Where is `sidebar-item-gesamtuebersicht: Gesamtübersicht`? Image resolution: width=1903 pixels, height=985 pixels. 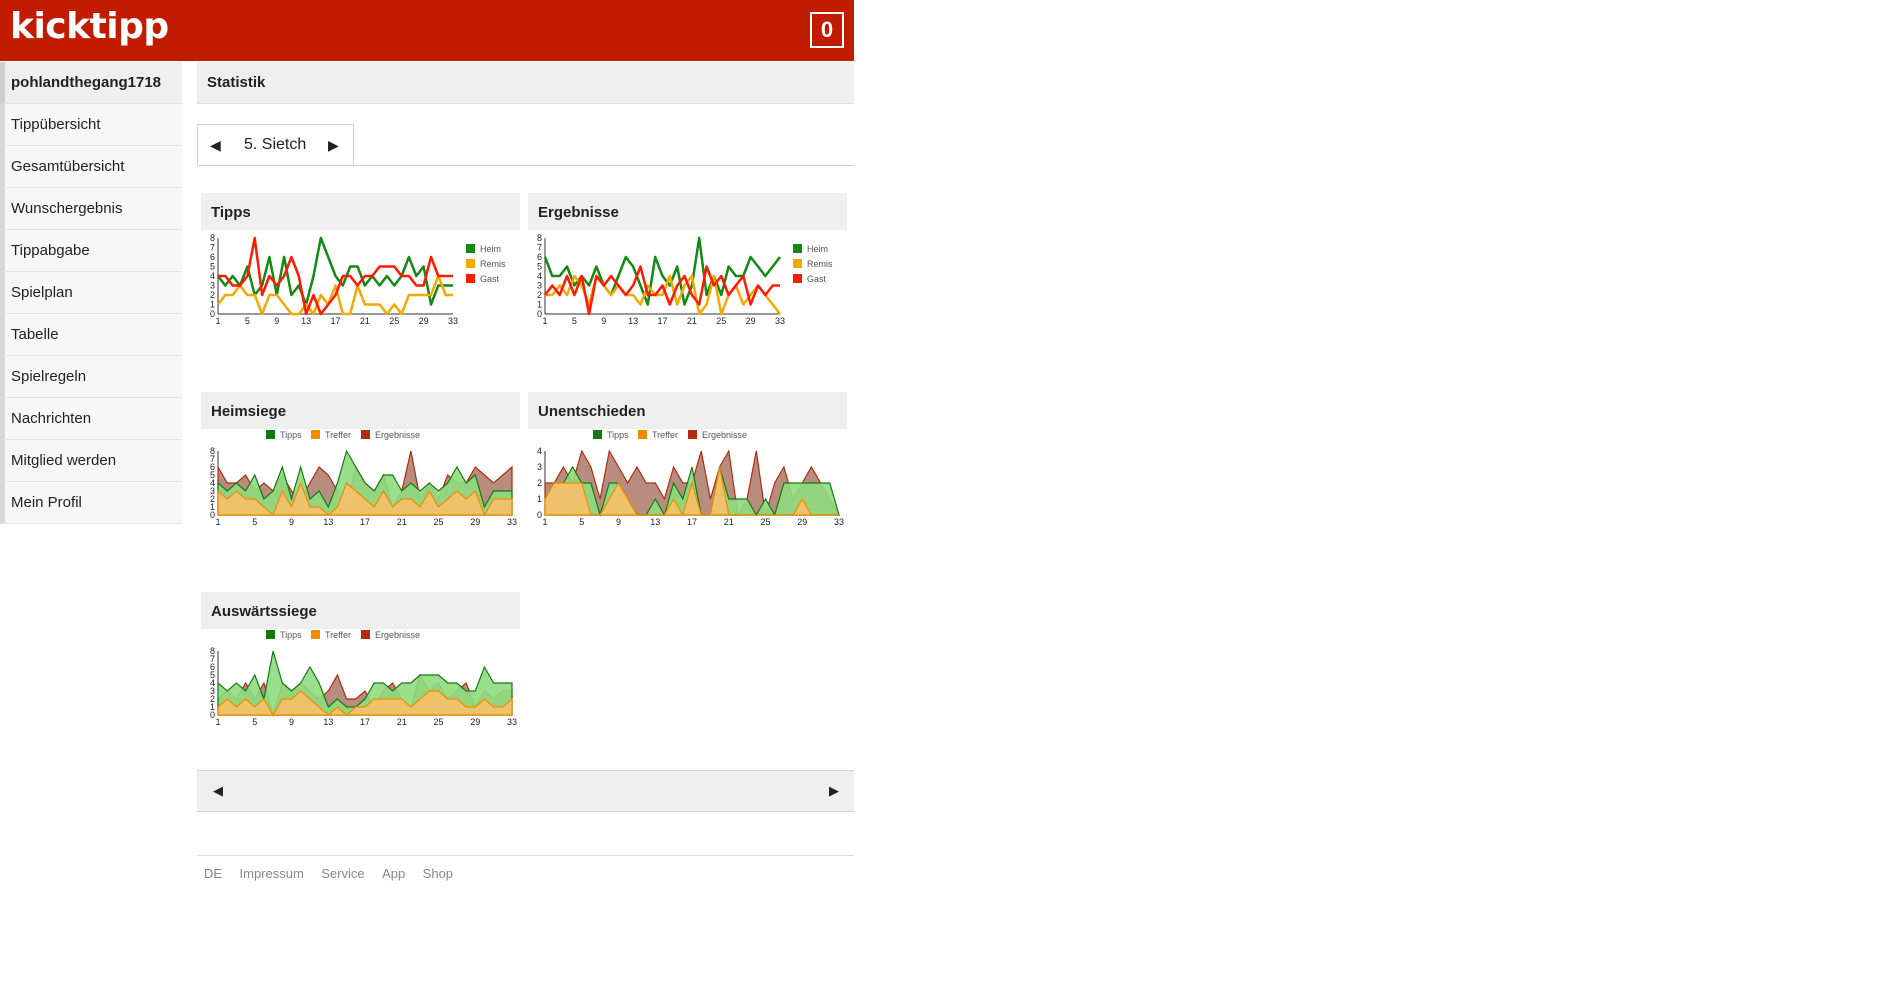
sidebar-item-gesamtuebersicht: Gesamtübersicht is located at coordinates (91, 167).